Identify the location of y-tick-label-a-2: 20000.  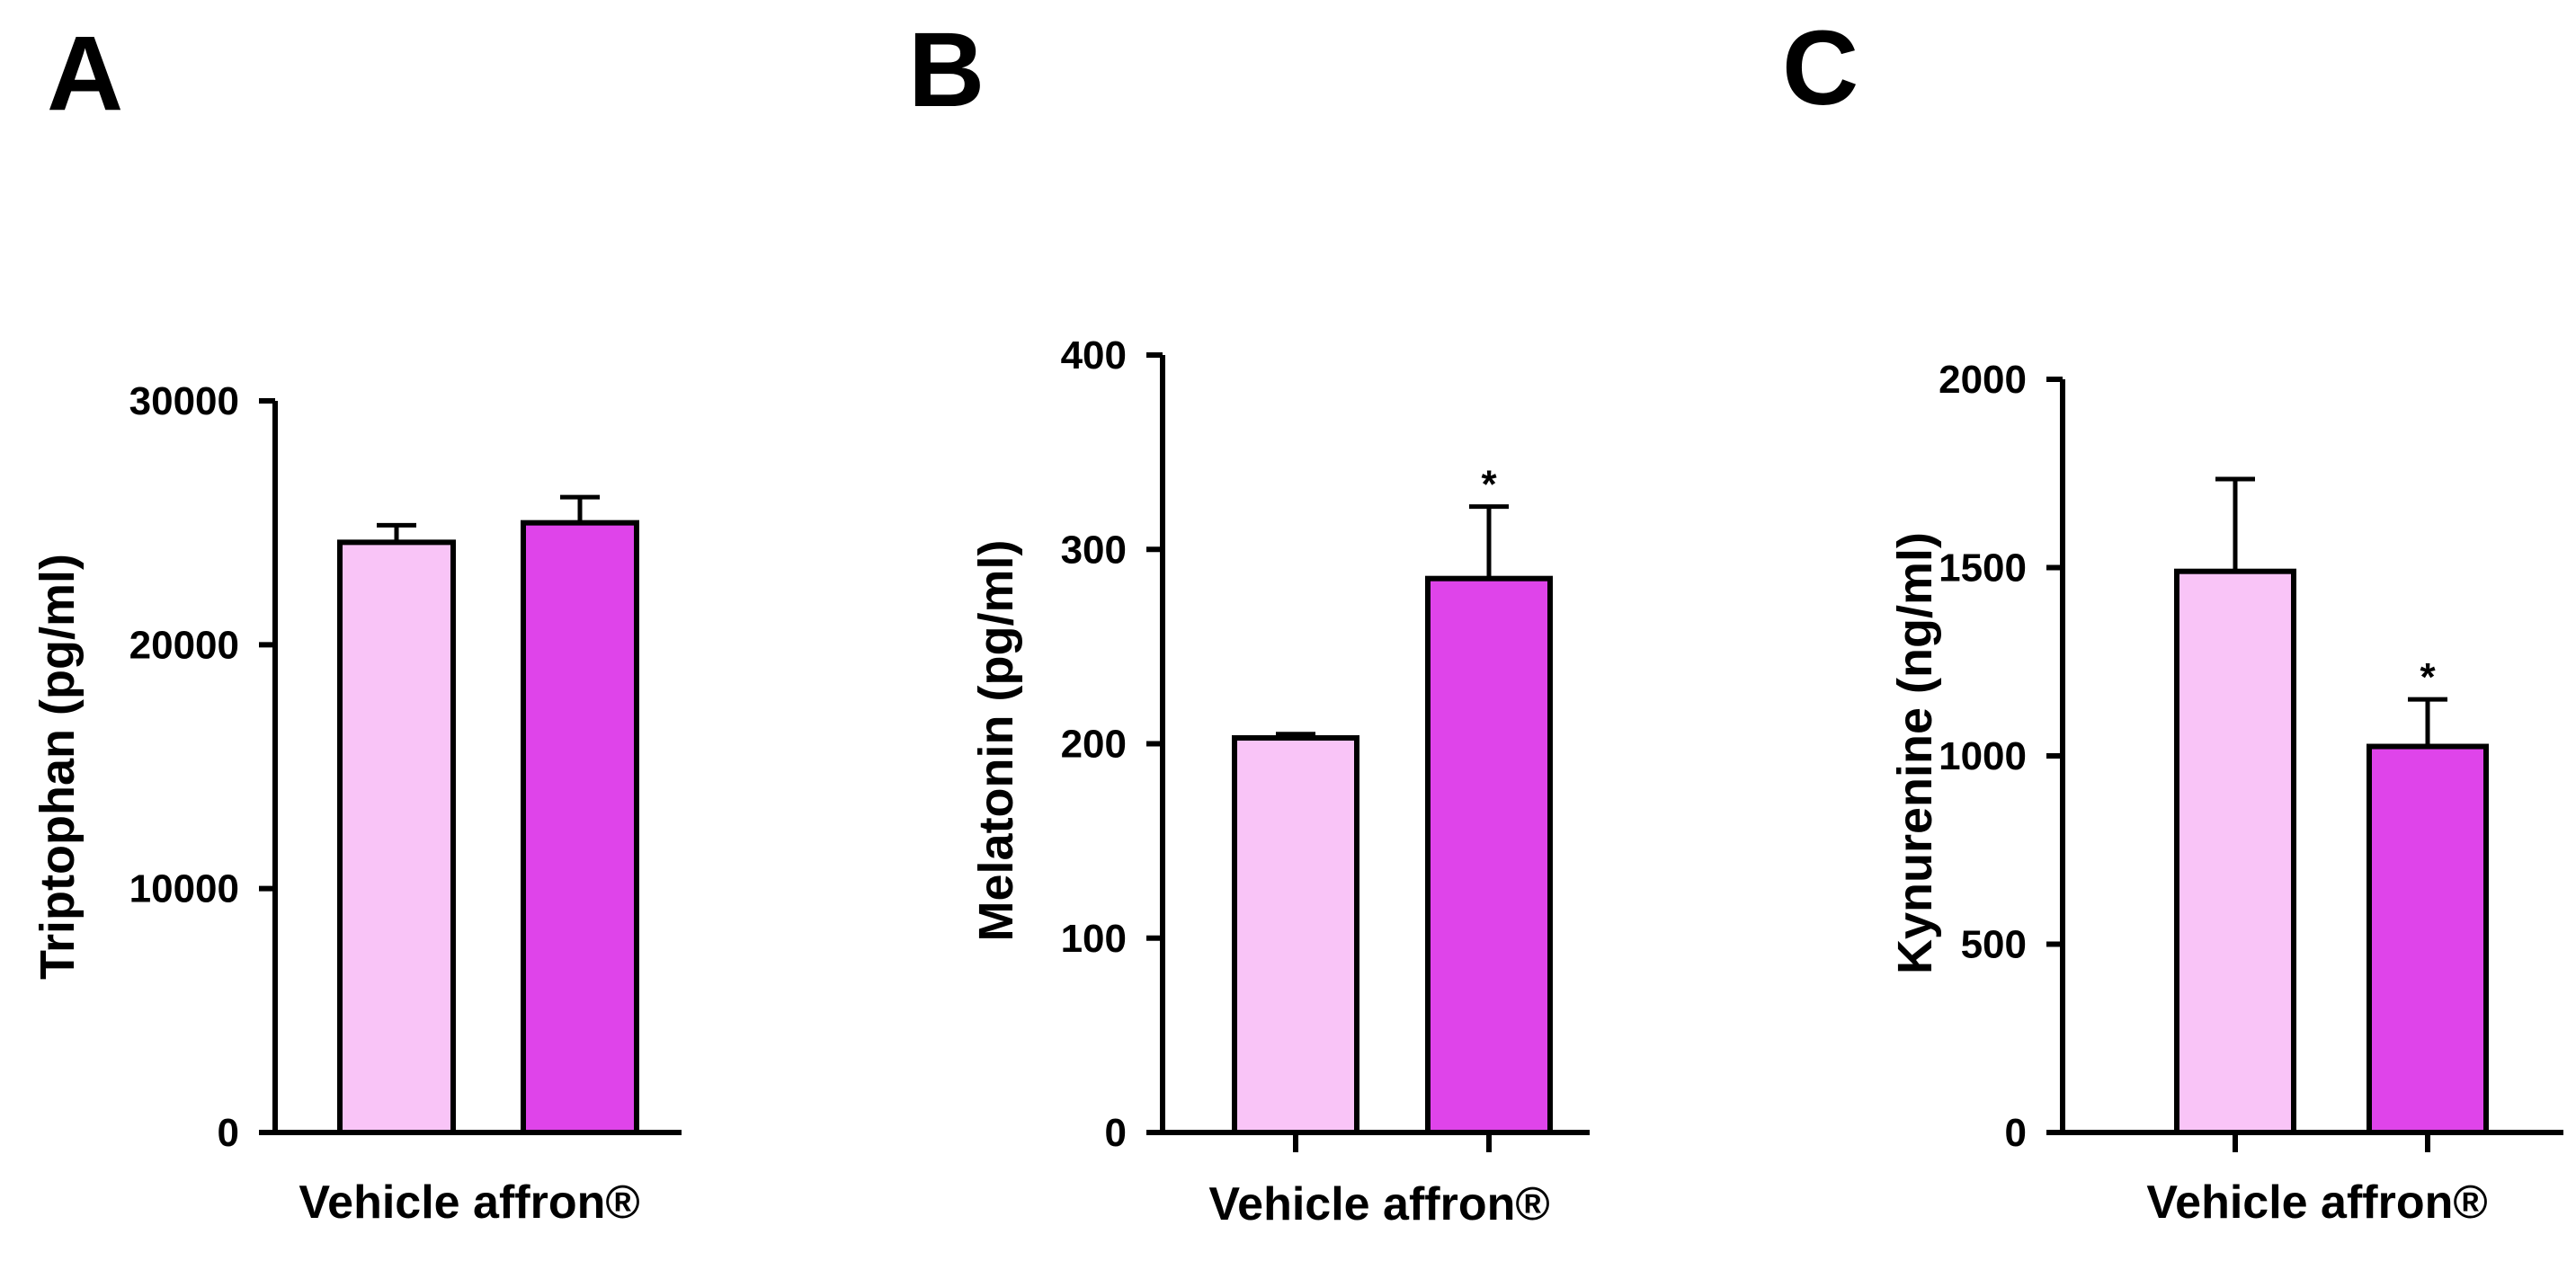
(184, 645).